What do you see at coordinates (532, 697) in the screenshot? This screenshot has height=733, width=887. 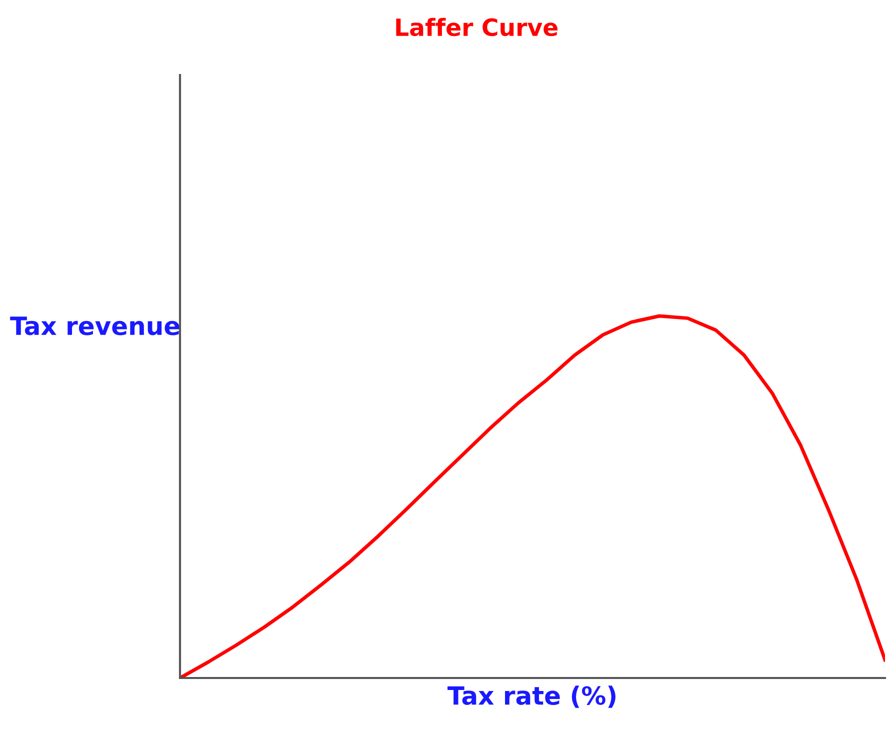 I see `x-axis-title: Tax rate (%)` at bounding box center [532, 697].